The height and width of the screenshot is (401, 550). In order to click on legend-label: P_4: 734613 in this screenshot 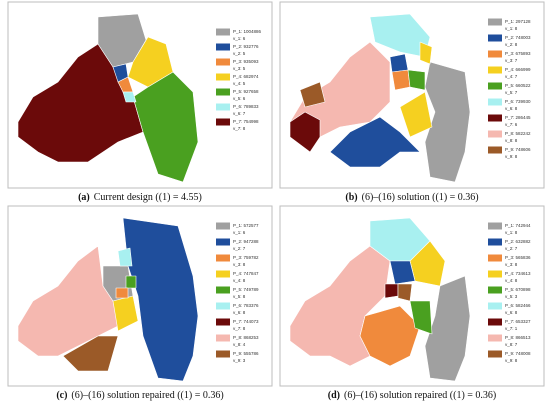, I will do `click(518, 273)`.